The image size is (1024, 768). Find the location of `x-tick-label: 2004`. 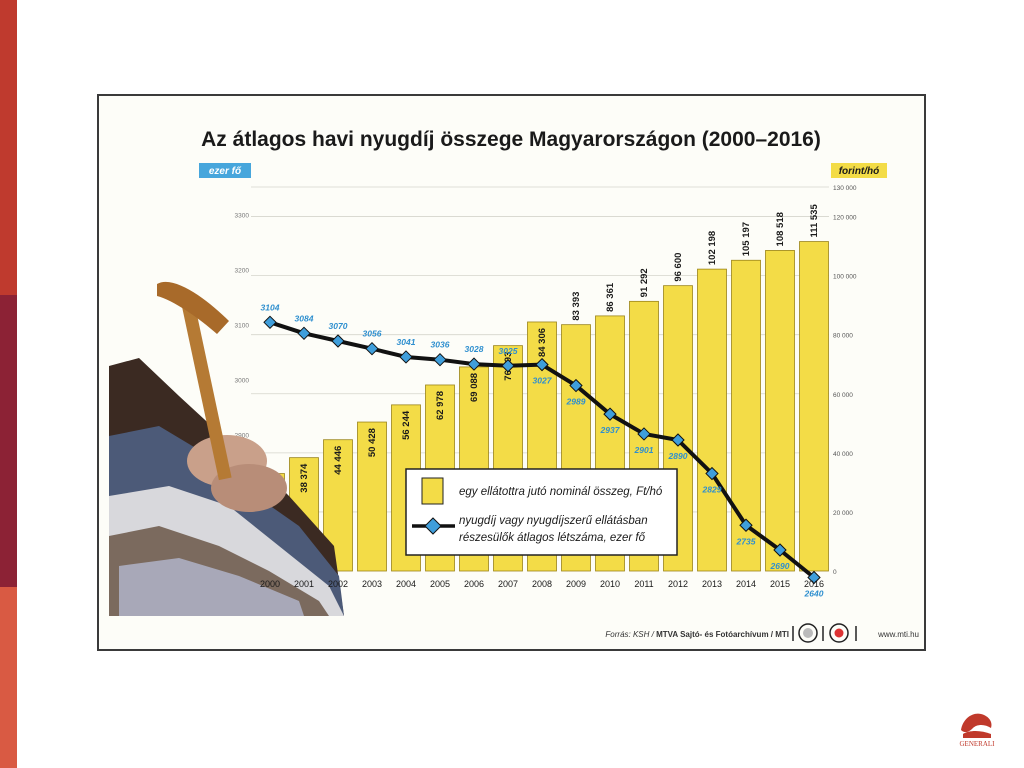

x-tick-label: 2004 is located at coordinates (406, 584).